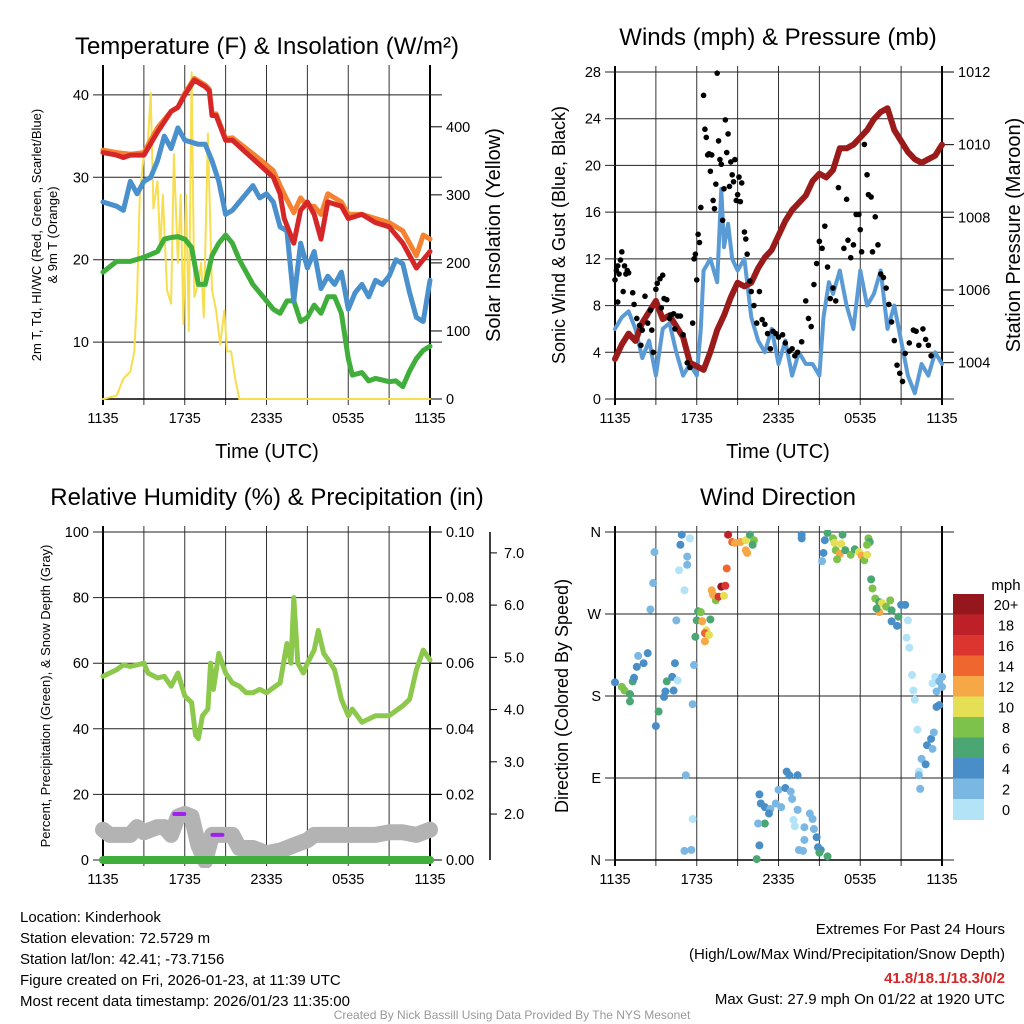  What do you see at coordinates (1006, 750) in the screenshot?
I see `colorbar-label: 6` at bounding box center [1006, 750].